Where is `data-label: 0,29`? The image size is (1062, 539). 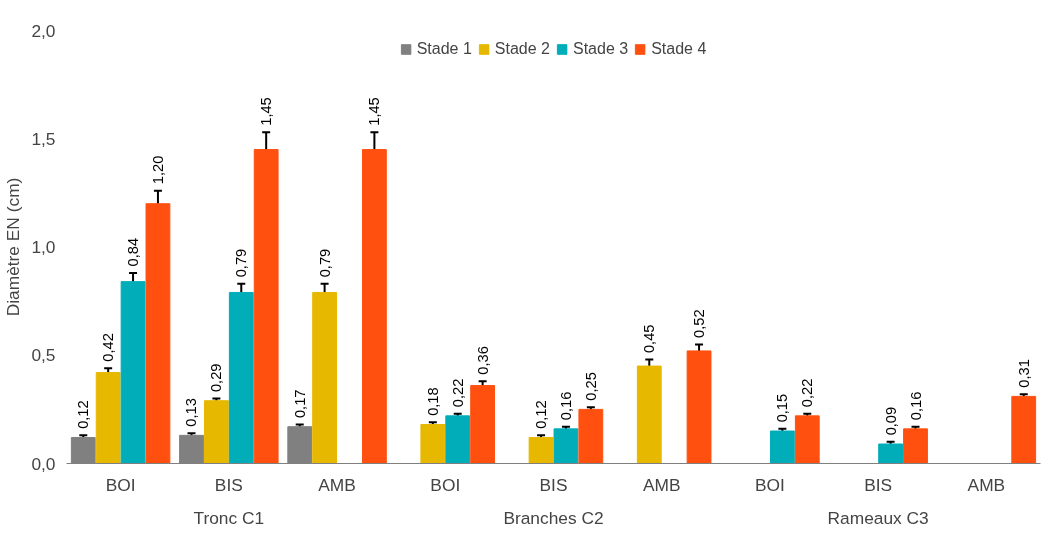 data-label: 0,29 is located at coordinates (216, 378).